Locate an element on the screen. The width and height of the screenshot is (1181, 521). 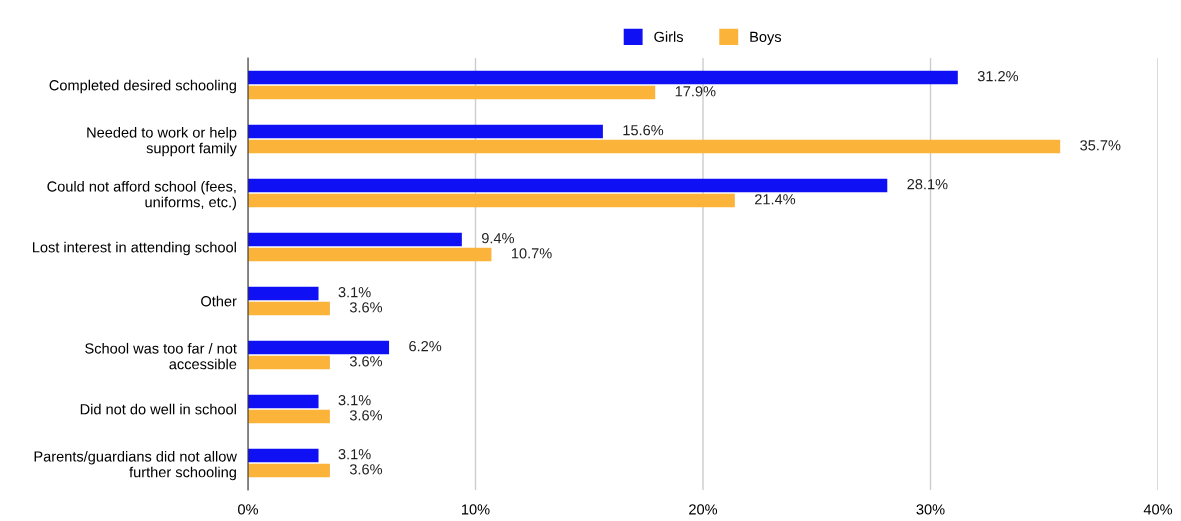
data-label: 17.9% is located at coordinates (695, 91).